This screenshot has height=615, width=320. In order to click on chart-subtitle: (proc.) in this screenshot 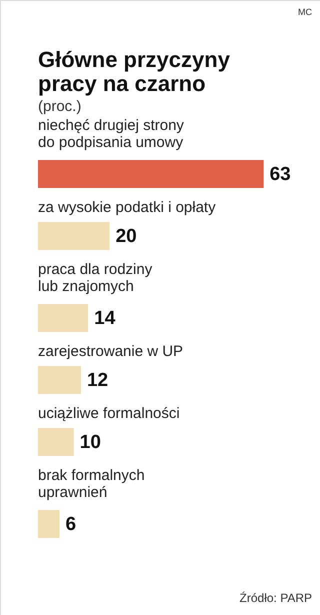, I will do `click(60, 106)`.